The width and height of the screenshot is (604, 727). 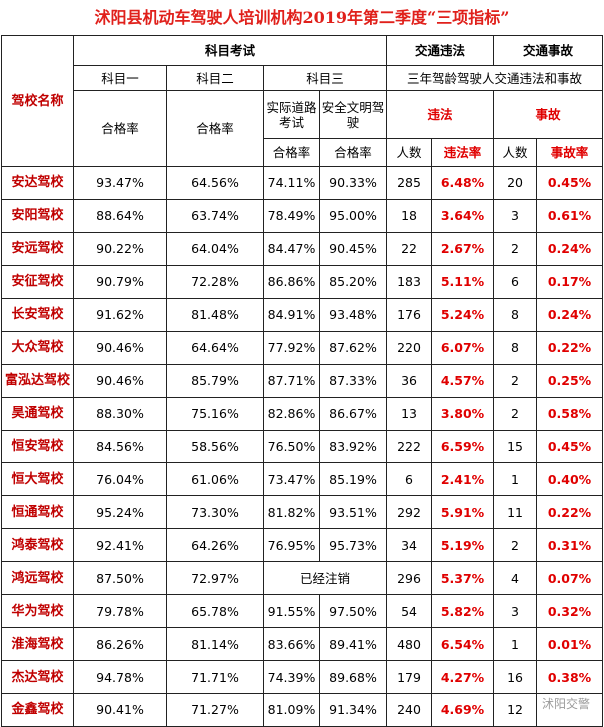 I want to click on cell: 2, so click(x=515, y=545).